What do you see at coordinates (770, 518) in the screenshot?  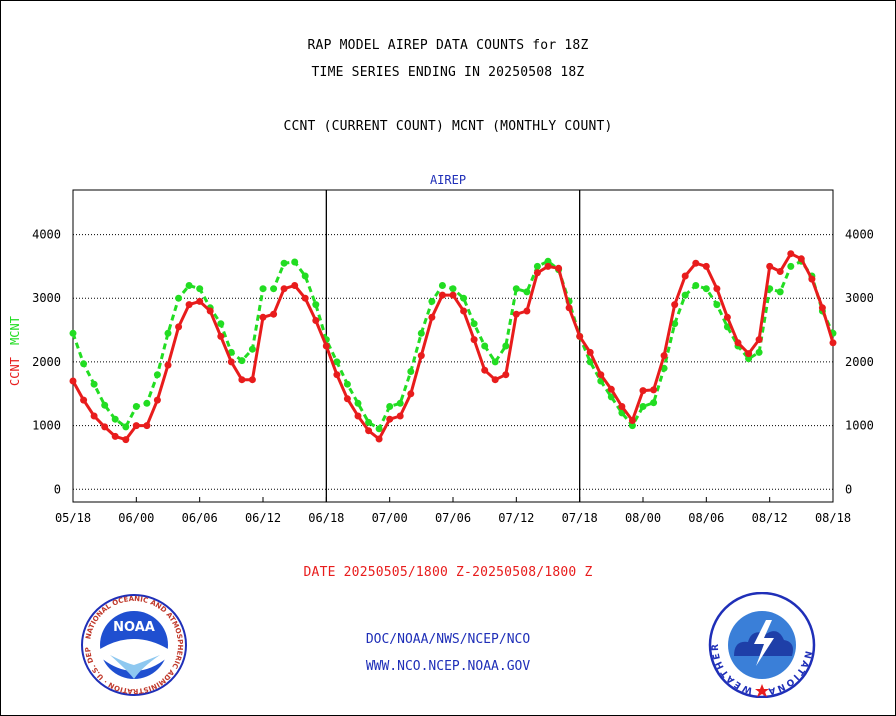 I see `x-tick-label: 08/12` at bounding box center [770, 518].